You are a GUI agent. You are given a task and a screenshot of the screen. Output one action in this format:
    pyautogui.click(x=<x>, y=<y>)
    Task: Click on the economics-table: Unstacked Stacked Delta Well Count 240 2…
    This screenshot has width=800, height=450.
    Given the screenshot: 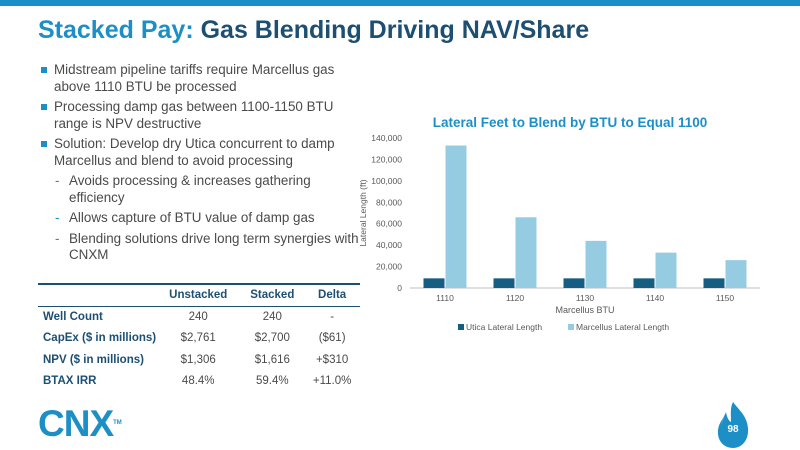 What is the action you would take?
    pyautogui.click(x=199, y=337)
    